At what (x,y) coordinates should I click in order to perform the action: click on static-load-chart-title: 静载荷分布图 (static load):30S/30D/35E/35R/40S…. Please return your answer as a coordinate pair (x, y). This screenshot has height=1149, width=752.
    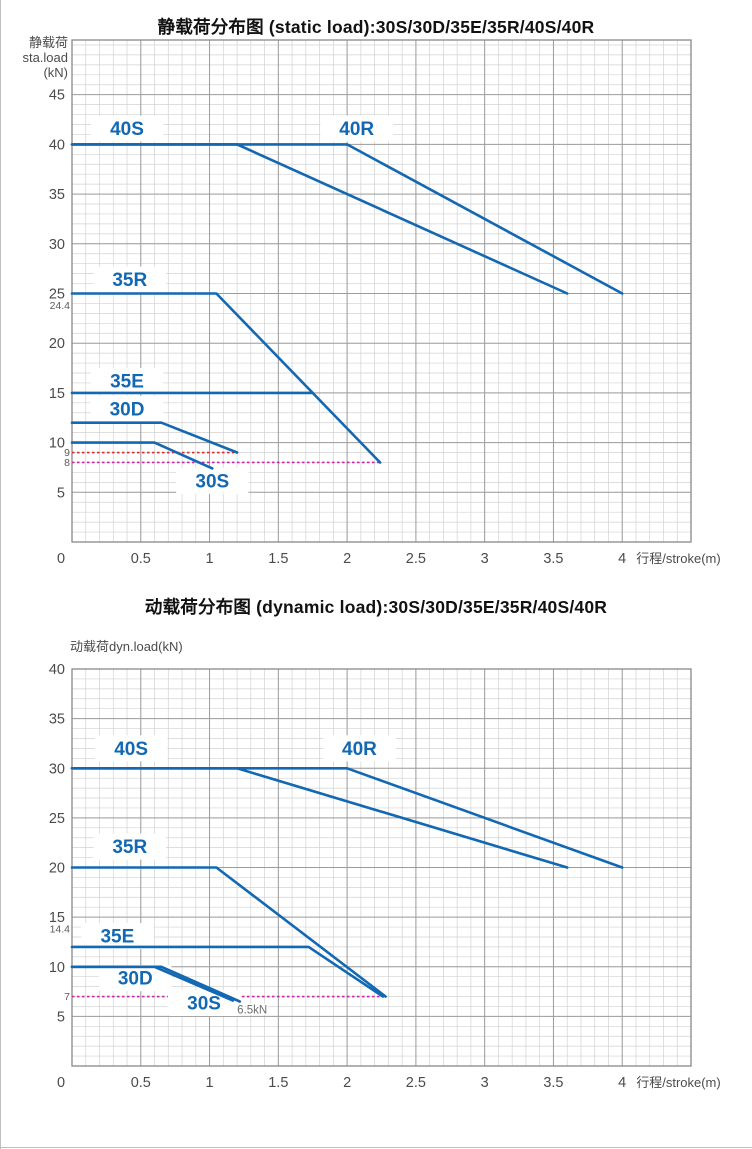
    Looking at the image, I should click on (376, 27).